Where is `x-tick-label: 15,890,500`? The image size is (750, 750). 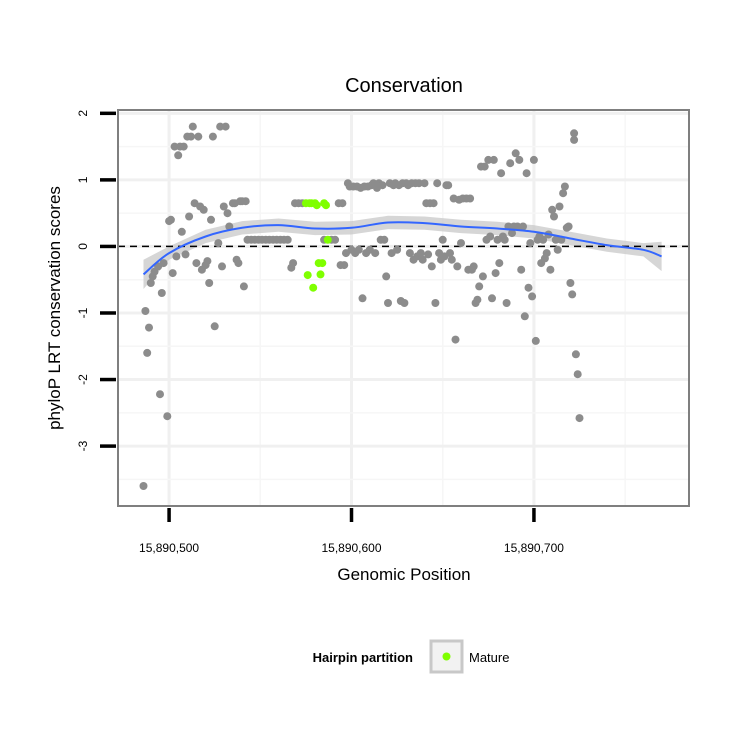
x-tick-label: 15,890,500 is located at coordinates (169, 548).